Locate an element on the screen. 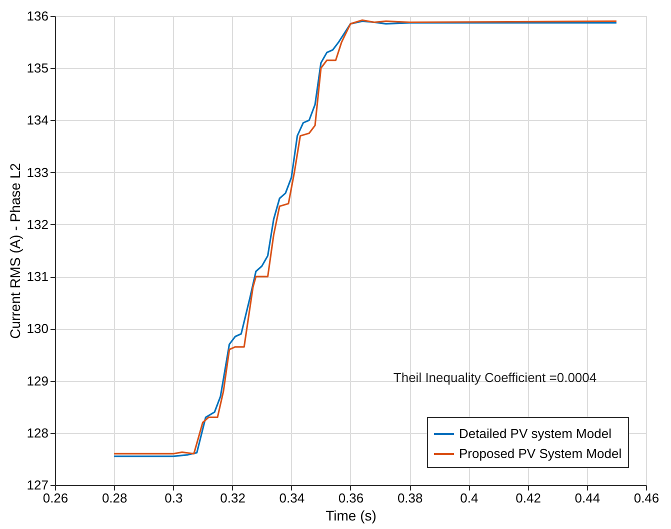  y-tick-label: 136 is located at coordinates (37, 16).